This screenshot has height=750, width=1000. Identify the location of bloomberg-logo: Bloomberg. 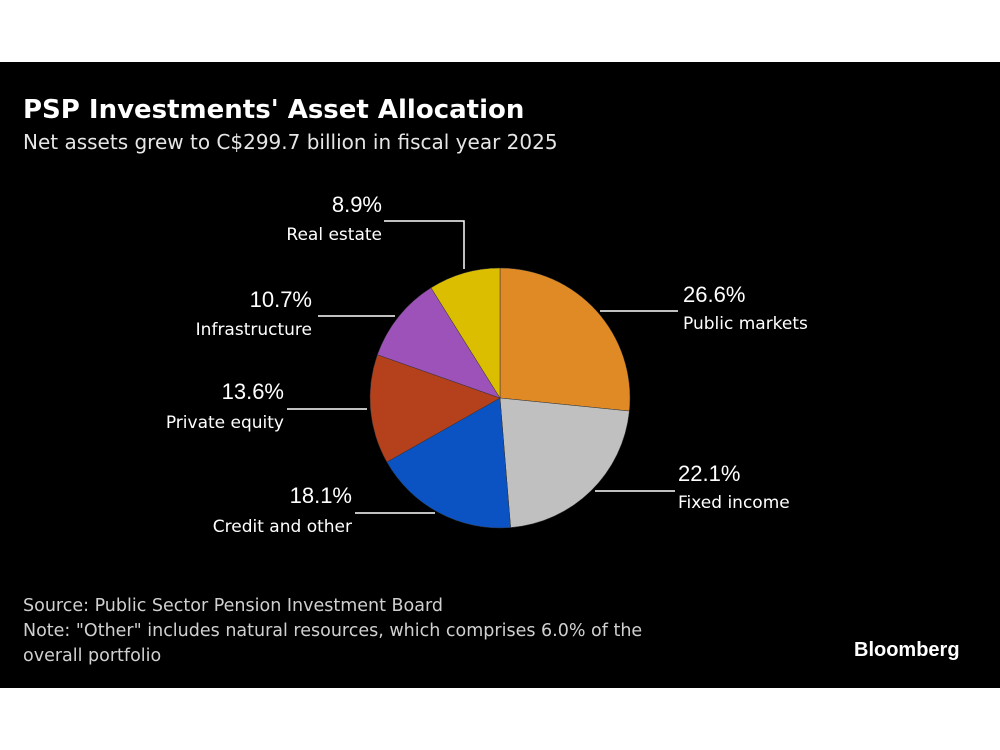
(907, 650).